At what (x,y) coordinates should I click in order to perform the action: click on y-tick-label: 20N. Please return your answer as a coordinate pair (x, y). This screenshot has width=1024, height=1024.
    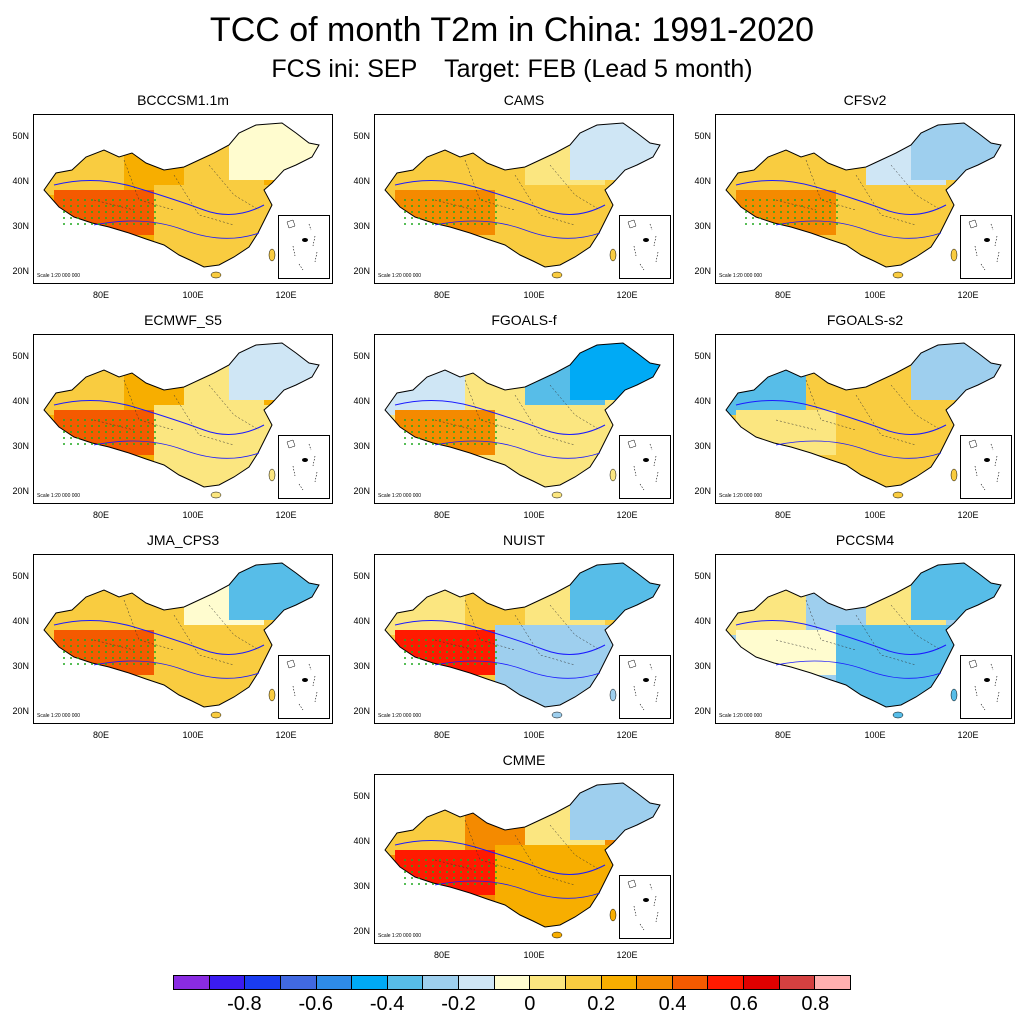
    Looking at the image, I should click on (20, 271).